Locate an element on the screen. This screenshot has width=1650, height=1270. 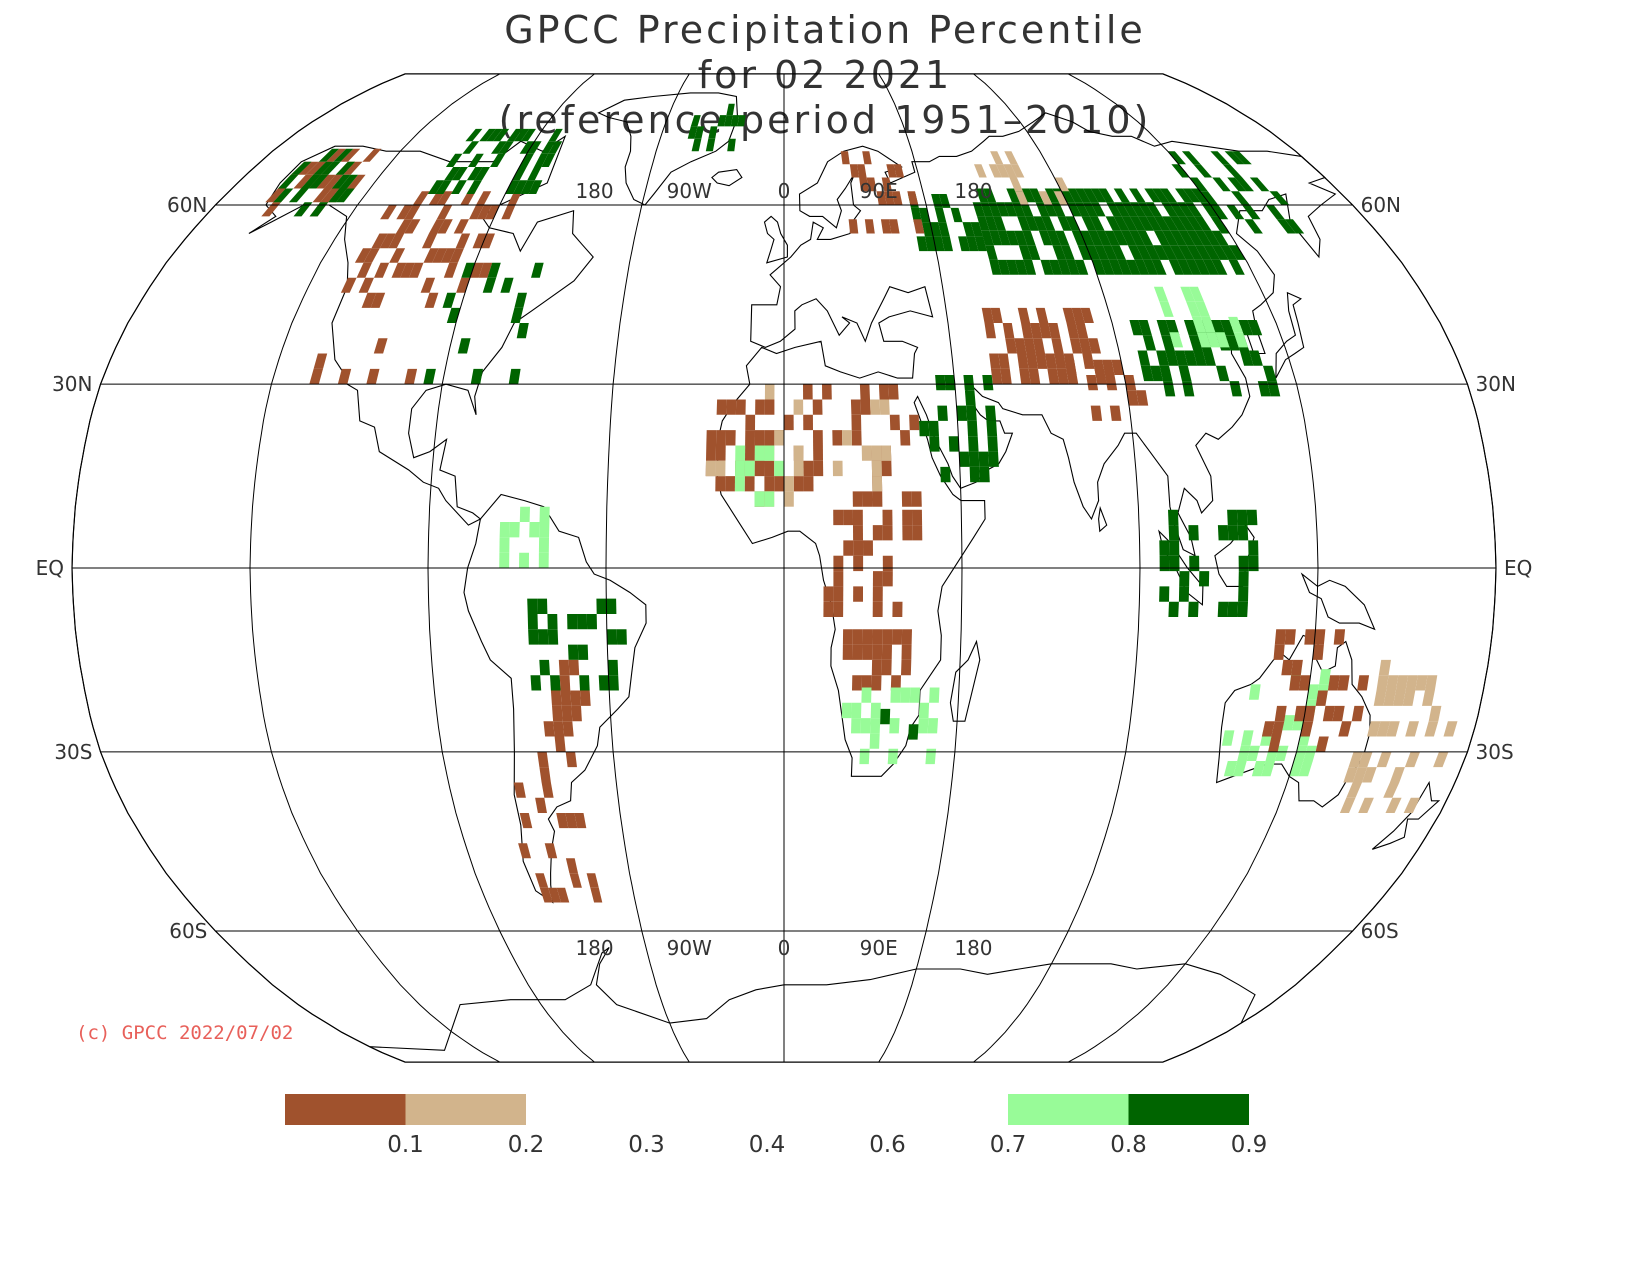
lon-label-top: 0 is located at coordinates (784, 191).